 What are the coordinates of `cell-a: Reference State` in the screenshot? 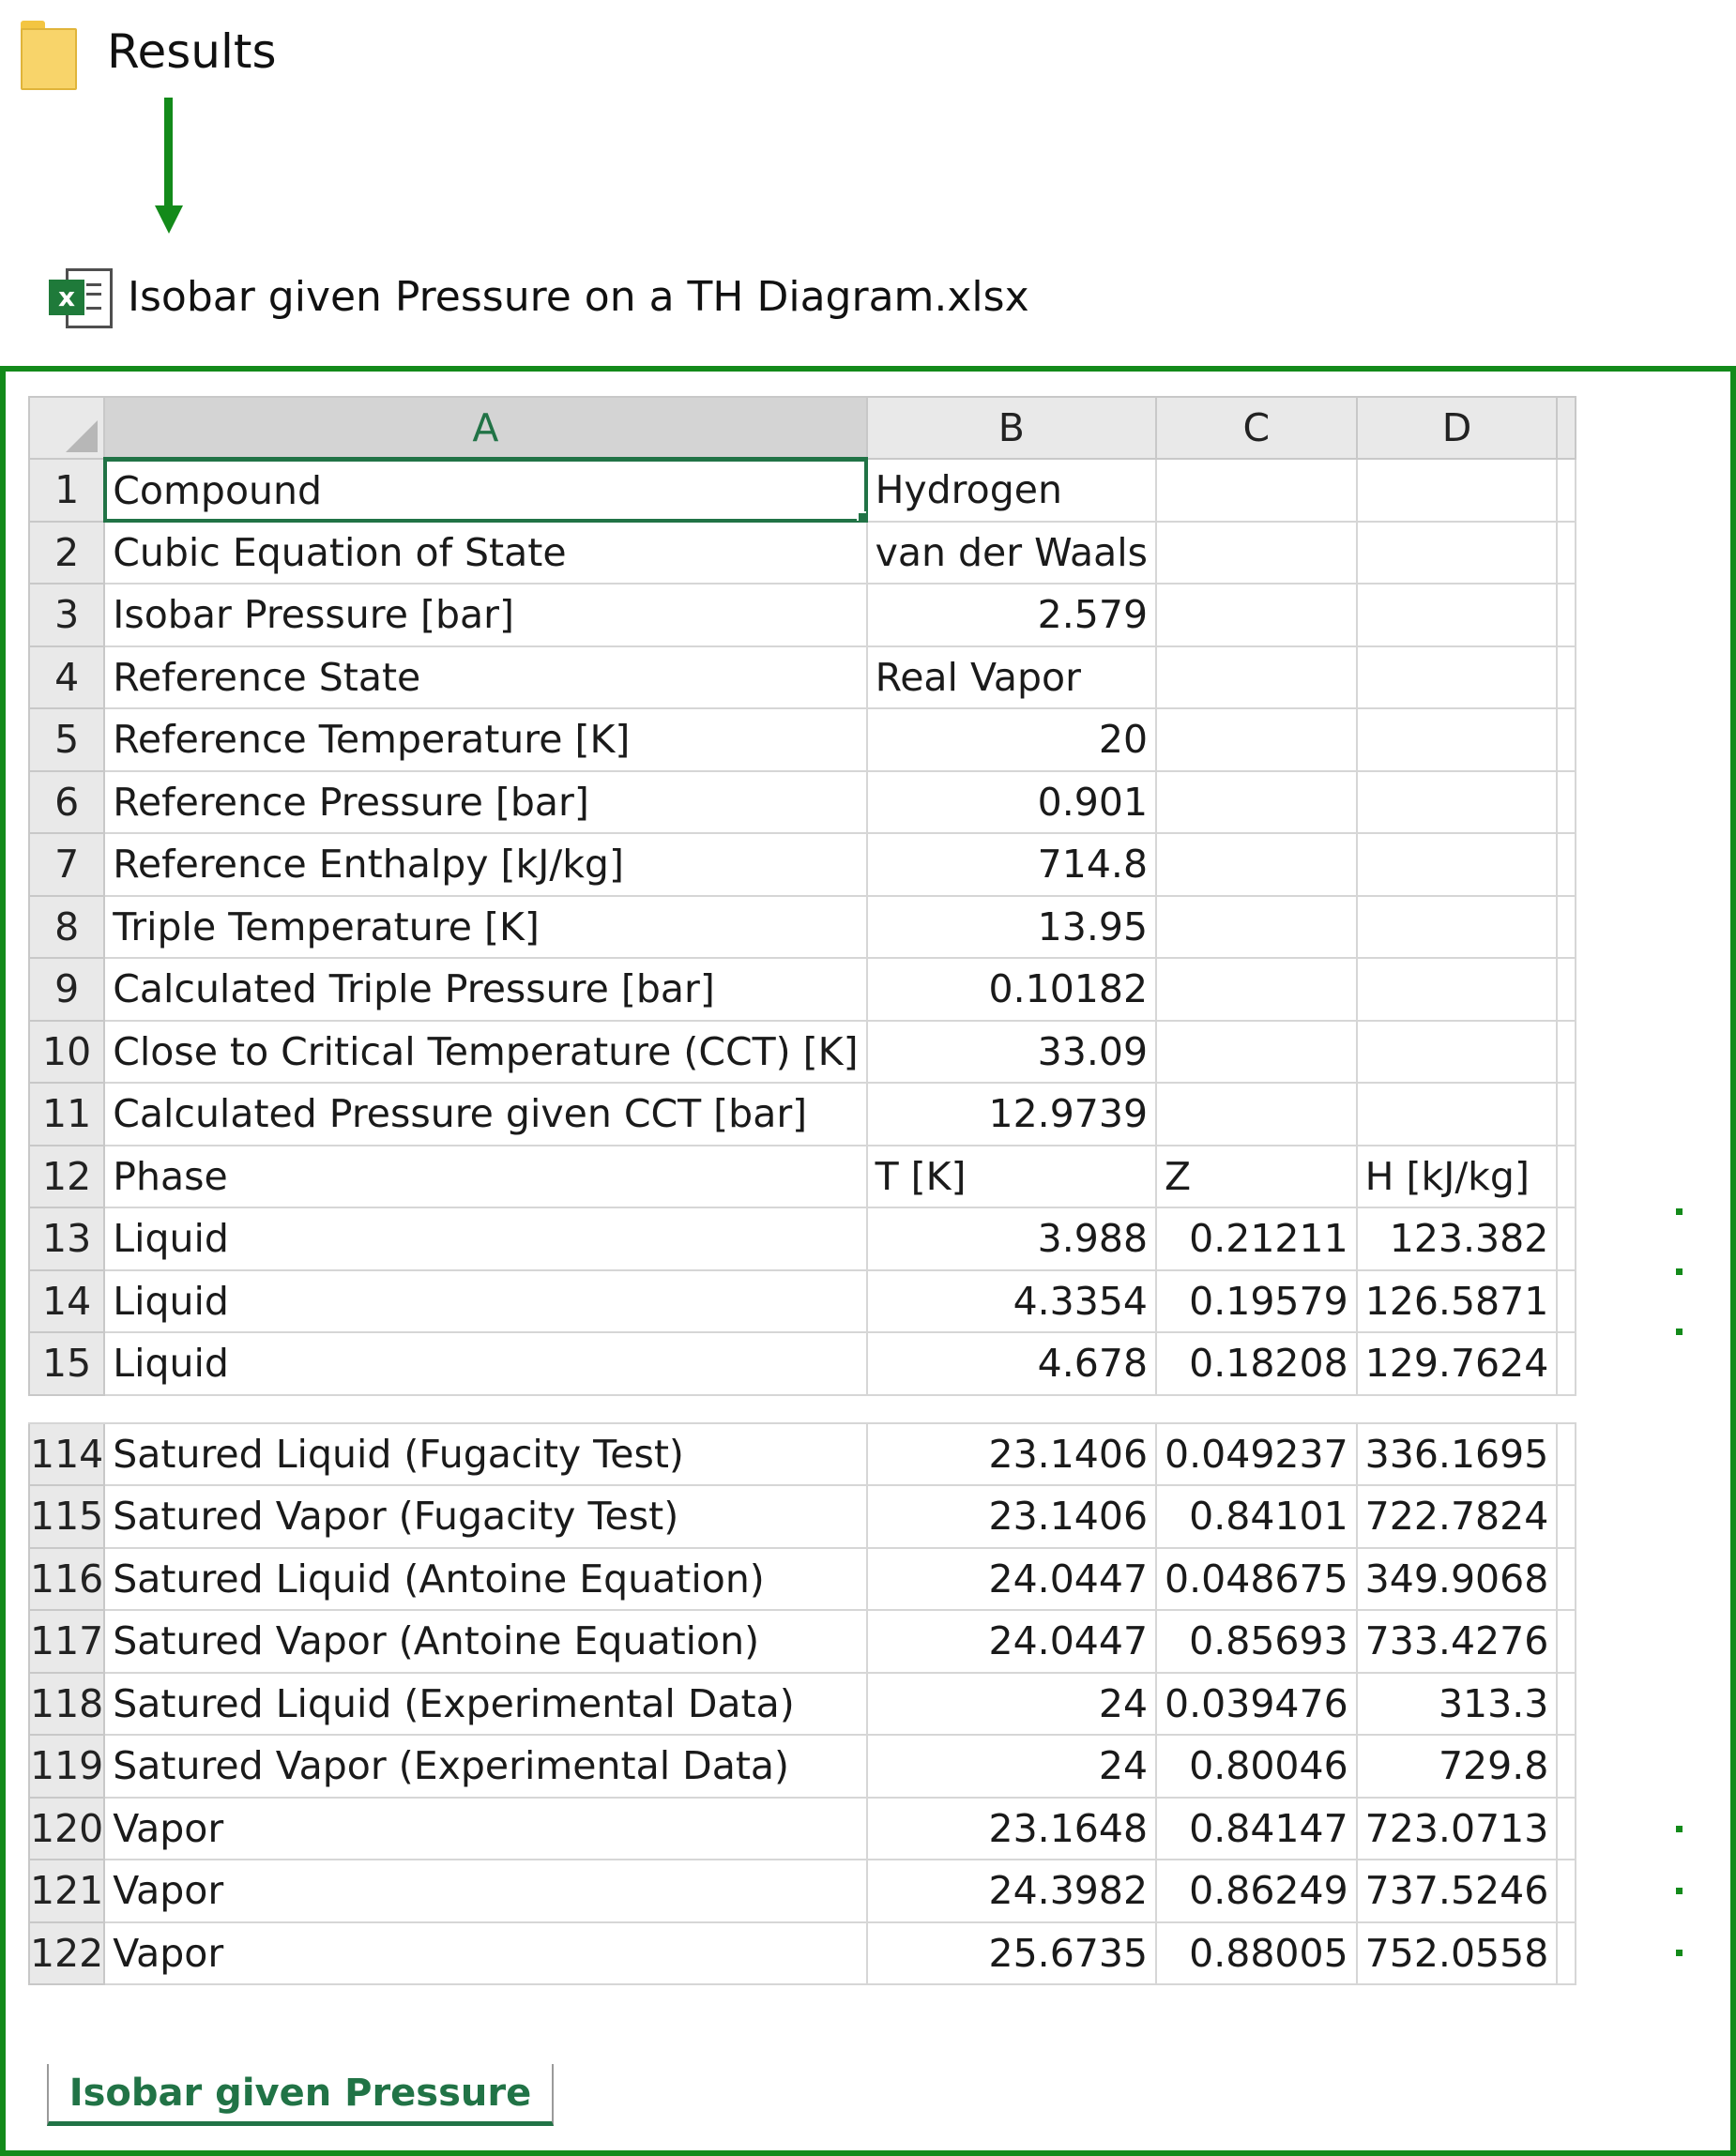 It's located at (485, 677).